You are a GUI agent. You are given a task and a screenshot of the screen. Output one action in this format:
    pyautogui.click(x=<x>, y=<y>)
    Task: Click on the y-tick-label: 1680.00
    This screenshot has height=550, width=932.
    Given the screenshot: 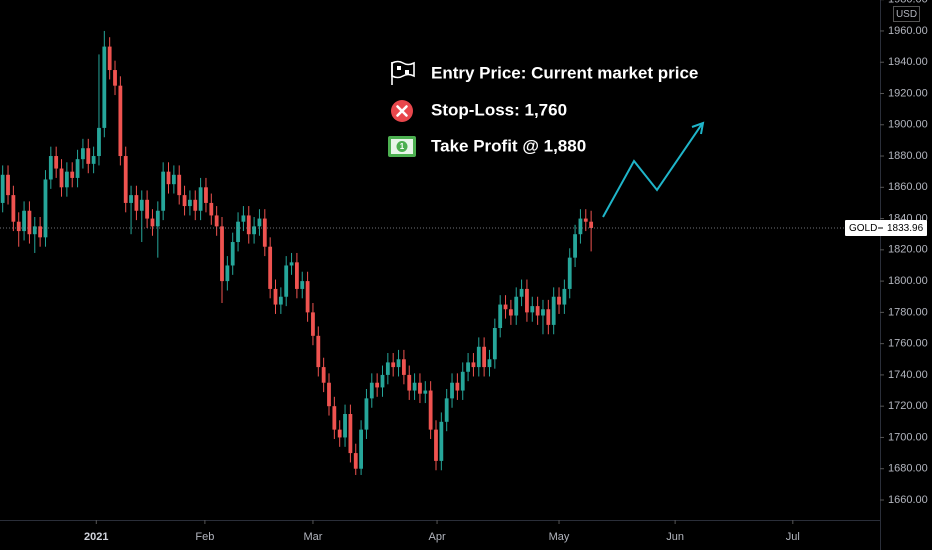 What is the action you would take?
    pyautogui.click(x=908, y=469)
    